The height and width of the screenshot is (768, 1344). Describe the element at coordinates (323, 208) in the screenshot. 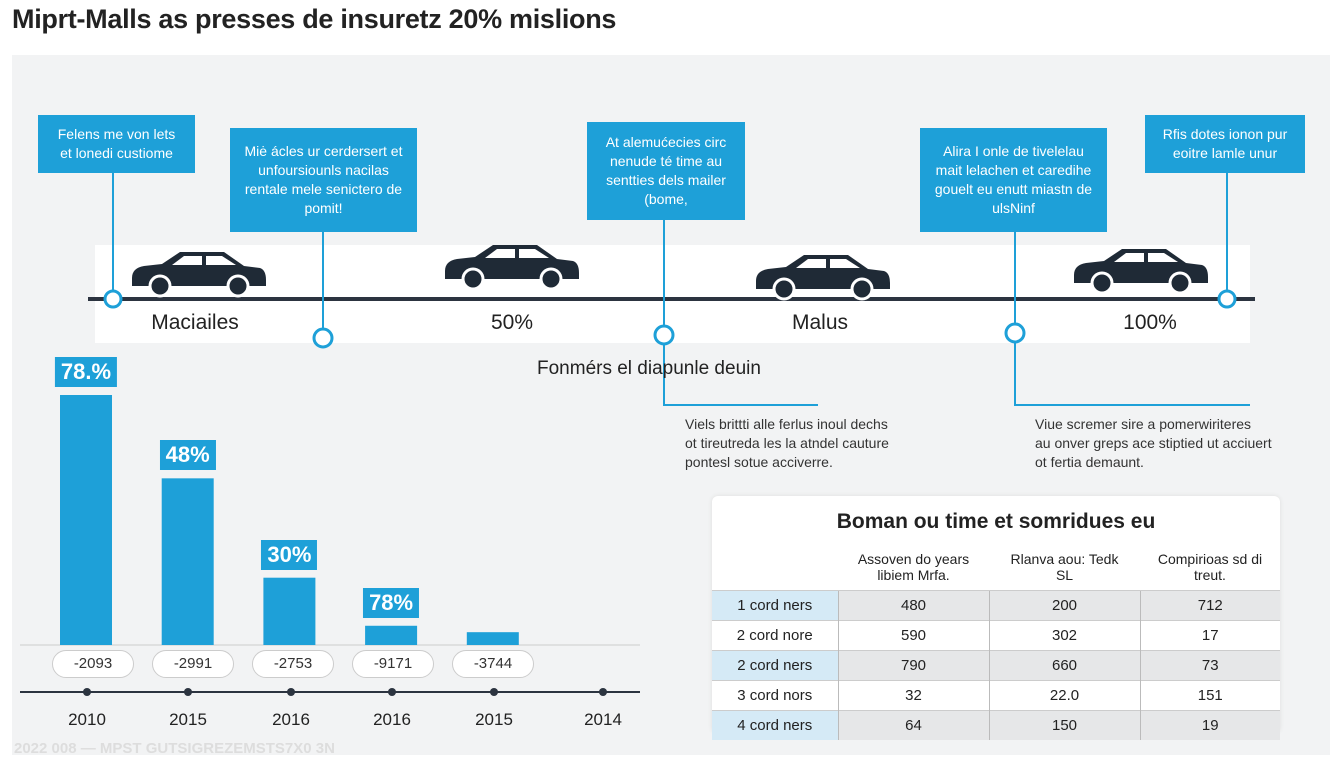

I see `callout-line: pomit!` at that location.